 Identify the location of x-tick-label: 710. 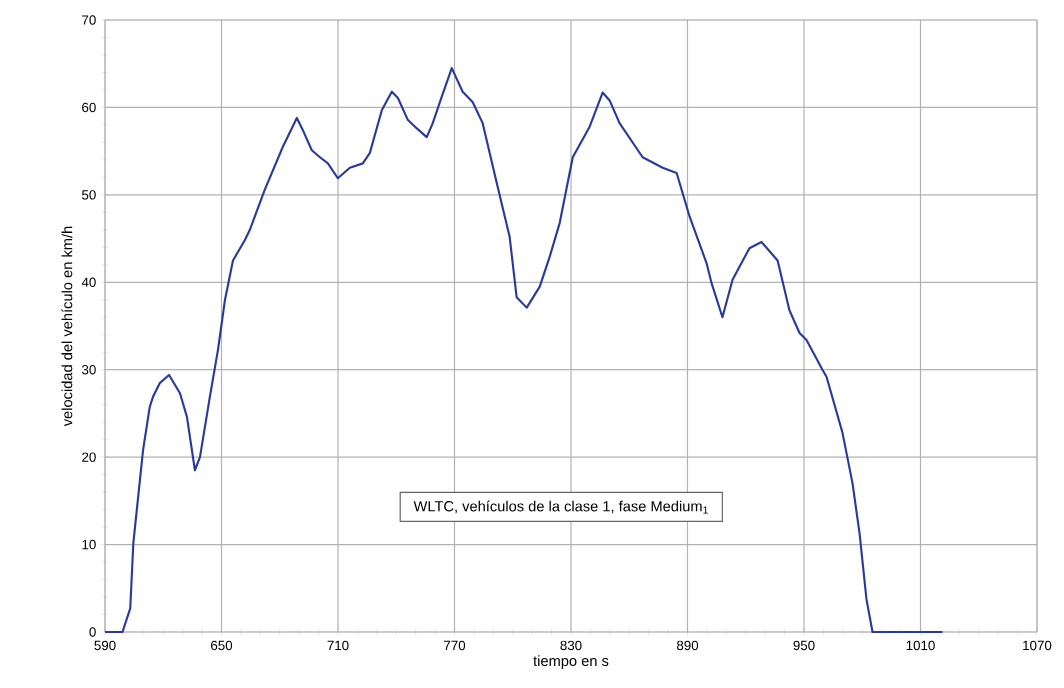
(338, 645).